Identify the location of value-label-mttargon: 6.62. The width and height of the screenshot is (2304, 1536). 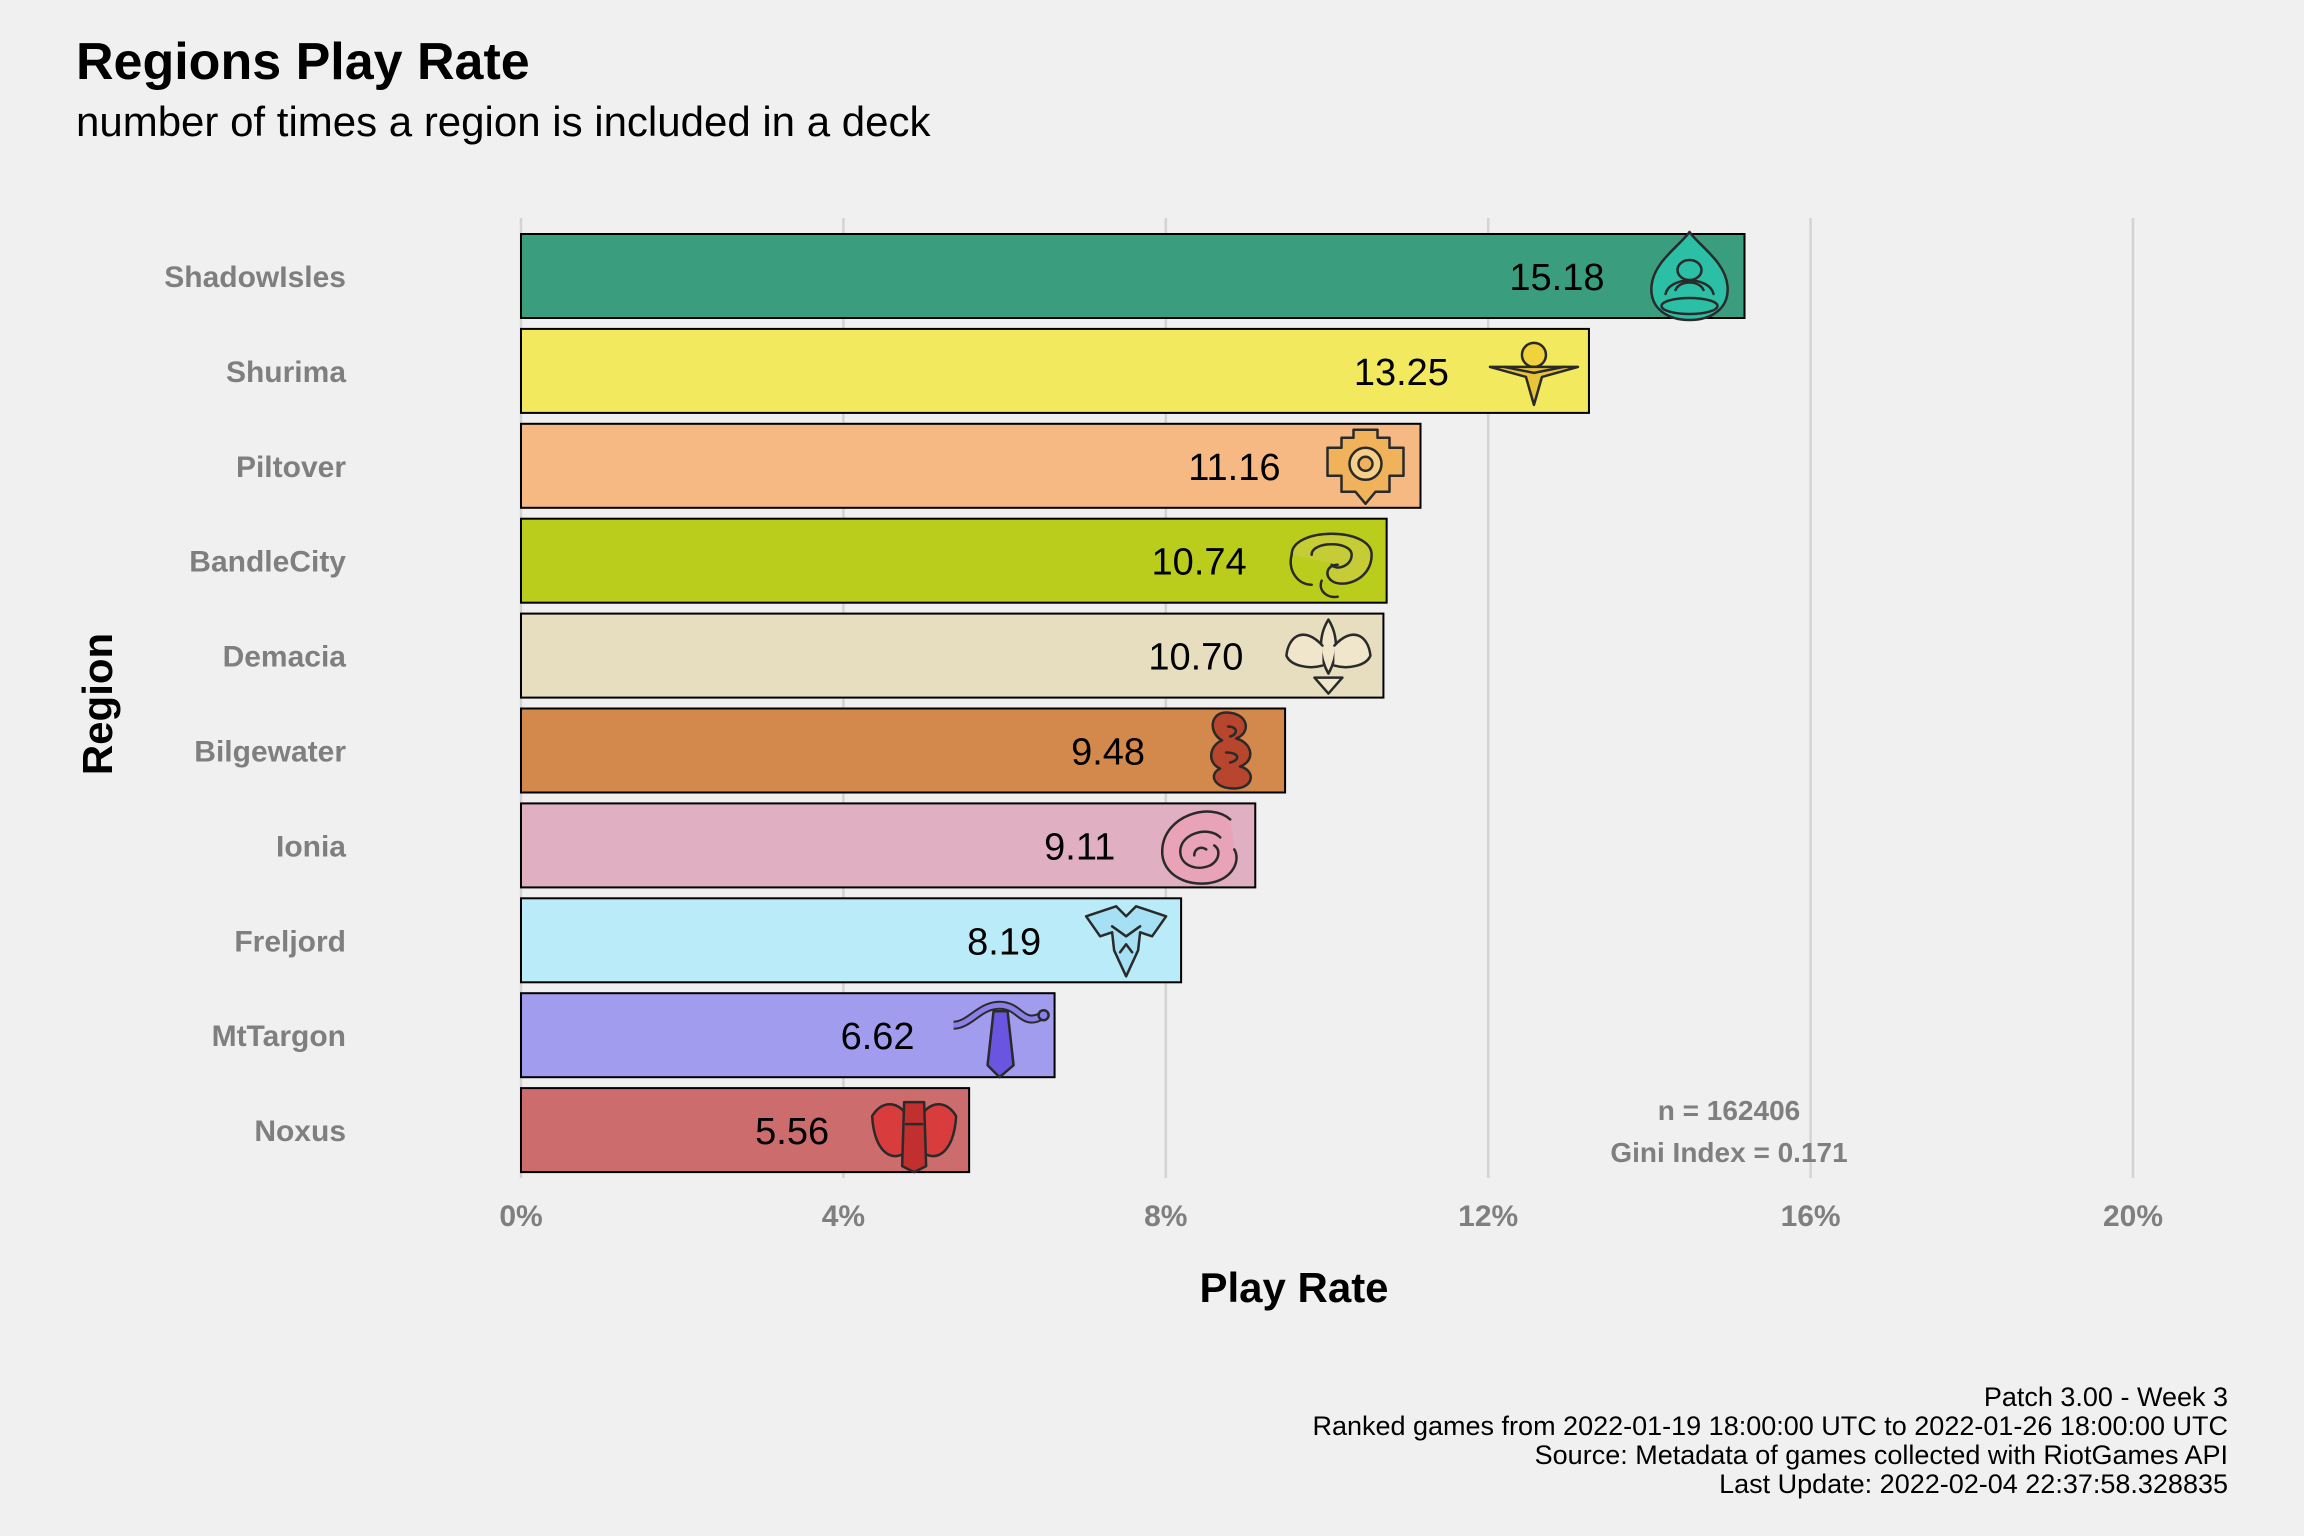
(878, 1037).